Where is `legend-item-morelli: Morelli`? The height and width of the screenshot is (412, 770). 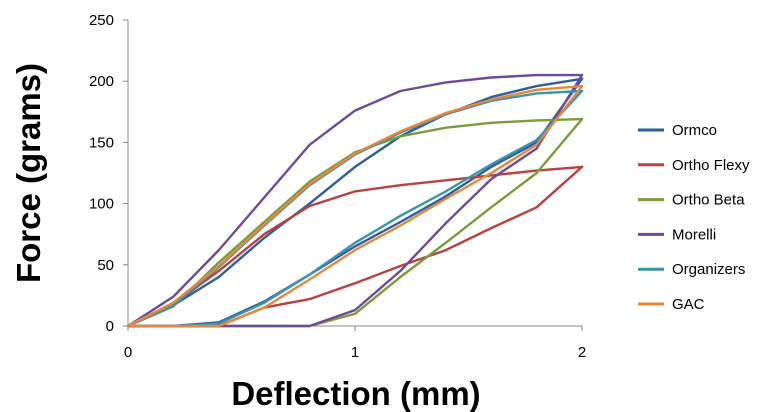 legend-item-morelli: Morelli is located at coordinates (677, 234).